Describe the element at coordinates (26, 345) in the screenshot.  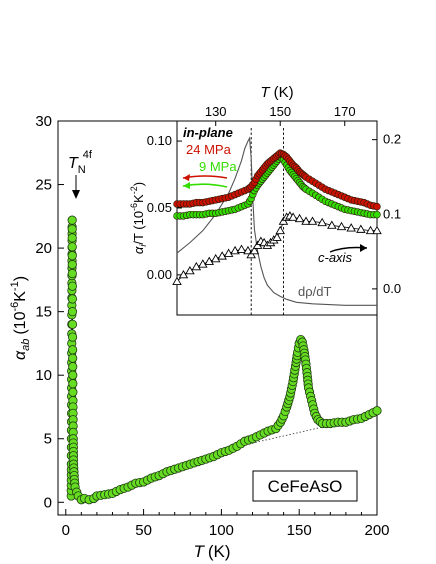
I see `main-y-axis-sub: ab` at that location.